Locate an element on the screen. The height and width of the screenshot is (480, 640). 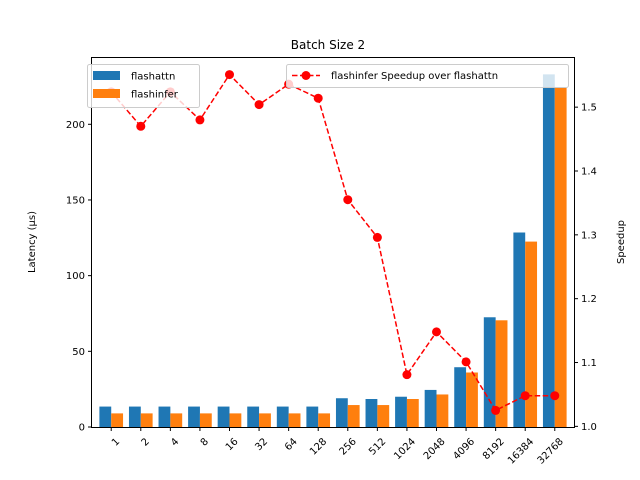
x-tick-label-16: 16 is located at coordinates (232, 444).